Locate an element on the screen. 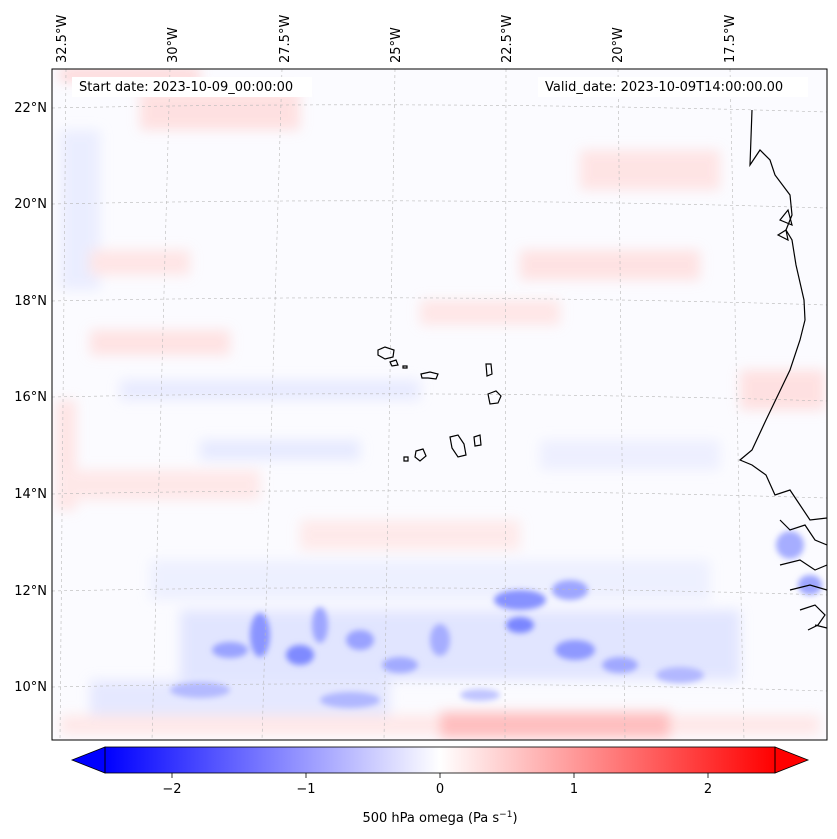  colorbar-tick-label: 1 is located at coordinates (574, 789).